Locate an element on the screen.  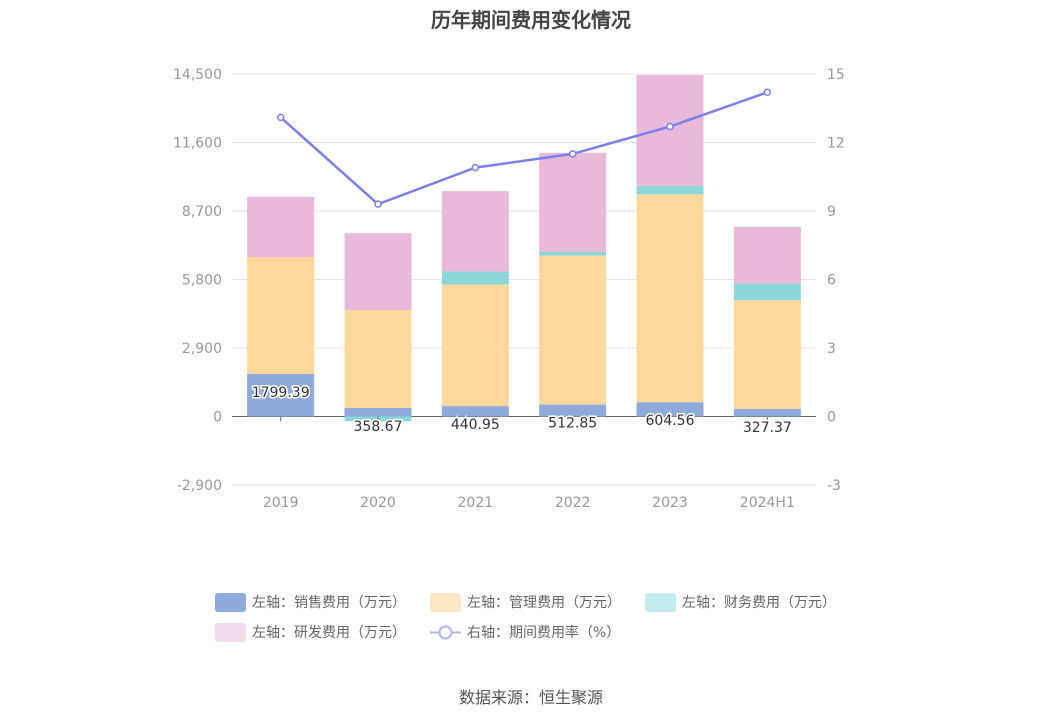
y-right-tick-label: 9 is located at coordinates (831, 212).